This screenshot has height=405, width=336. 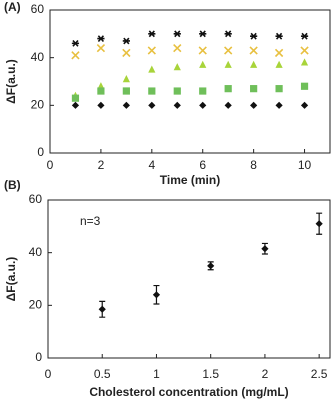 I want to click on x-tick-label: 8, so click(x=253, y=165).